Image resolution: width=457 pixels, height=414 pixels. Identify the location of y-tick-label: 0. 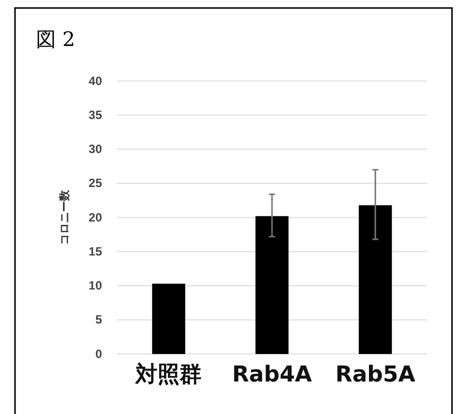
(98, 353).